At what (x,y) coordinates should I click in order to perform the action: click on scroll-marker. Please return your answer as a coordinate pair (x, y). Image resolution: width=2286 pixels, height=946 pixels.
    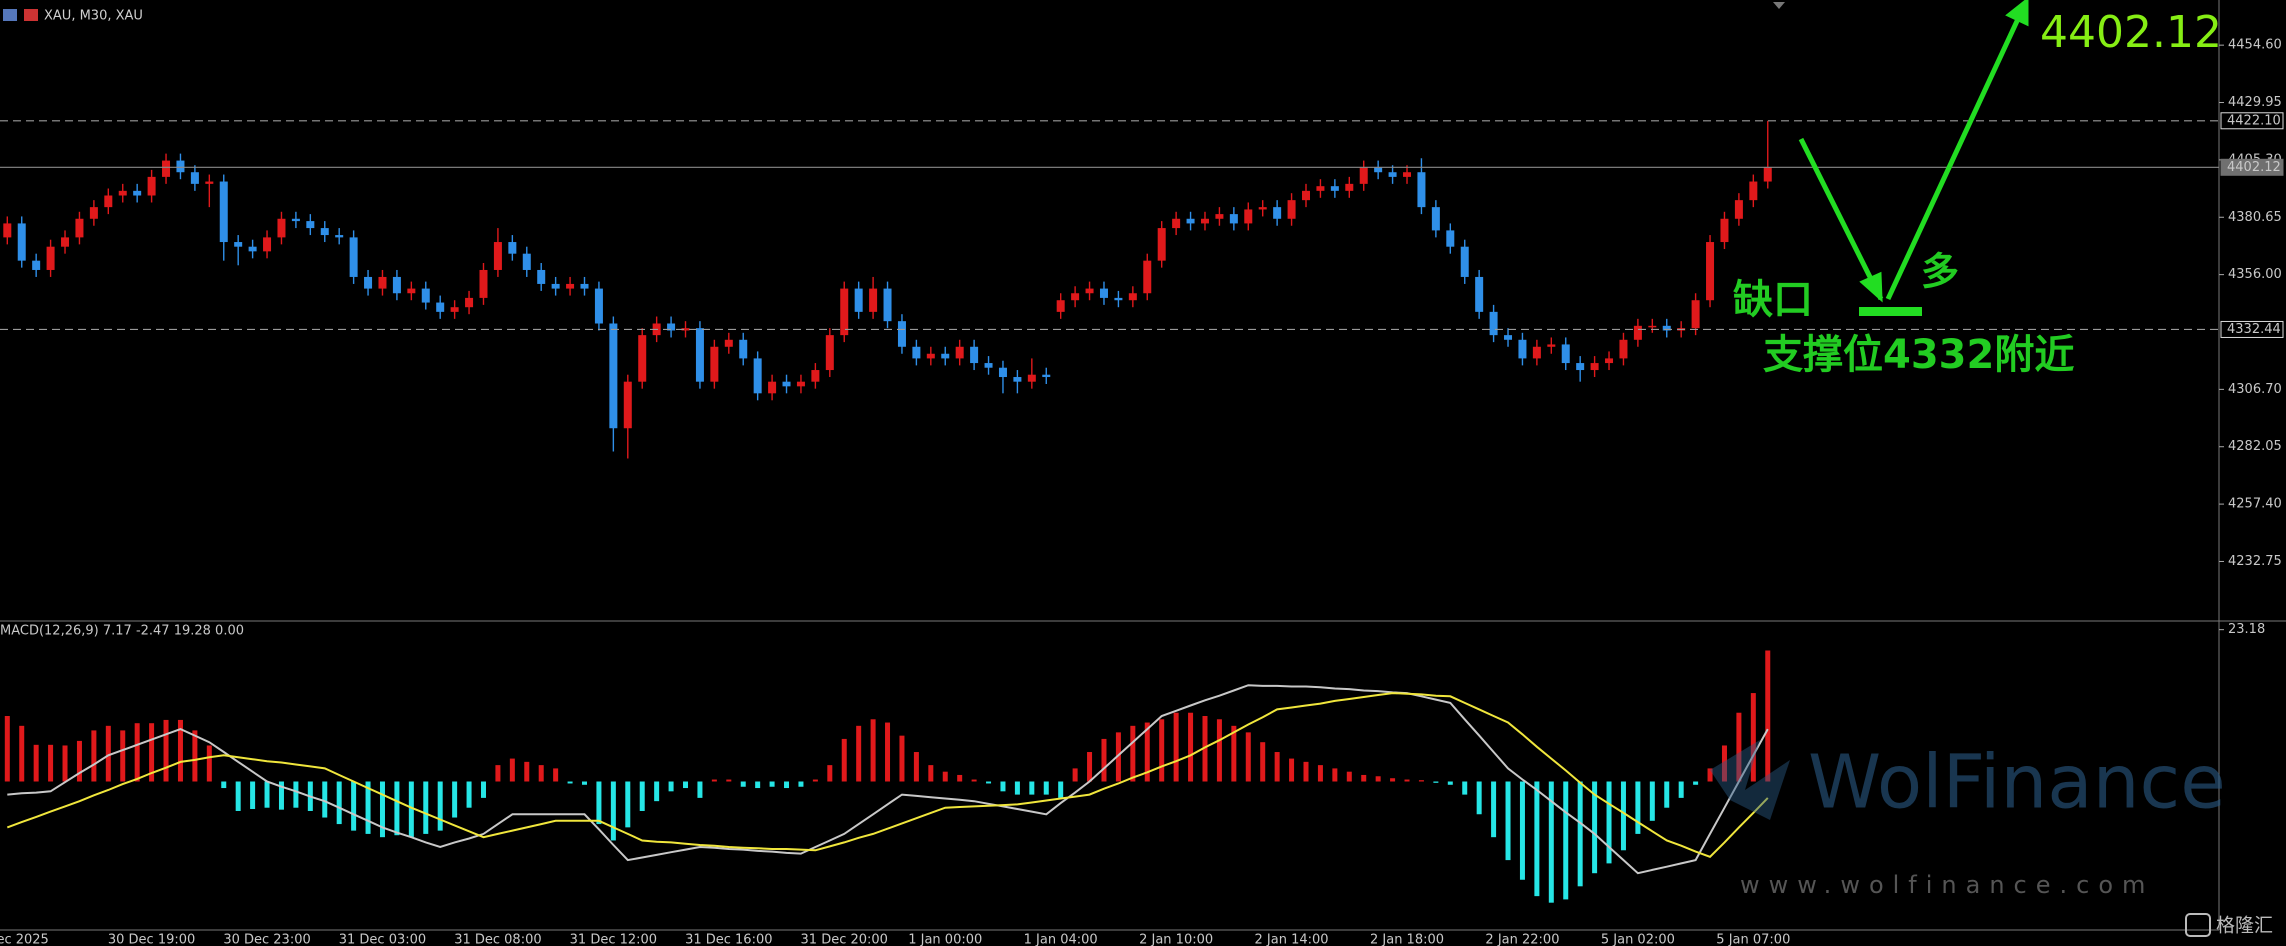
    Looking at the image, I should click on (1779, 5).